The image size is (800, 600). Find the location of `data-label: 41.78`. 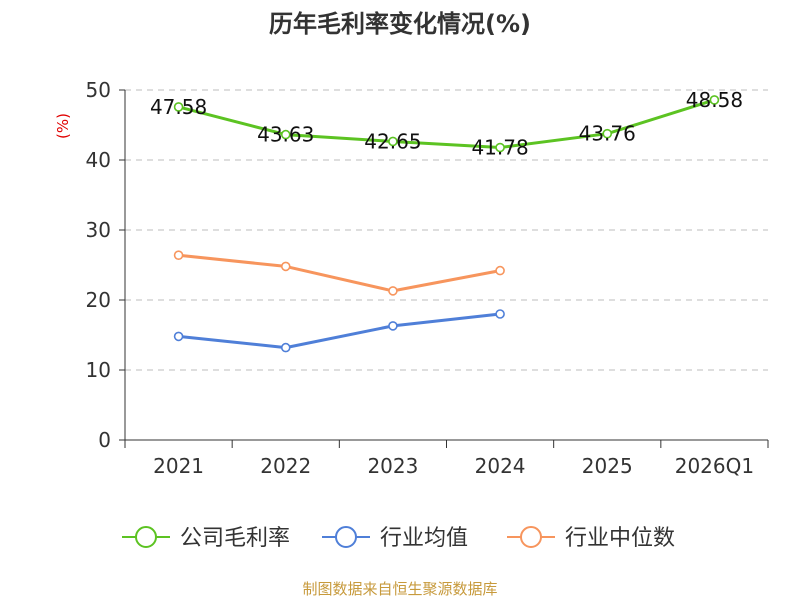

data-label: 41.78 is located at coordinates (499, 148).